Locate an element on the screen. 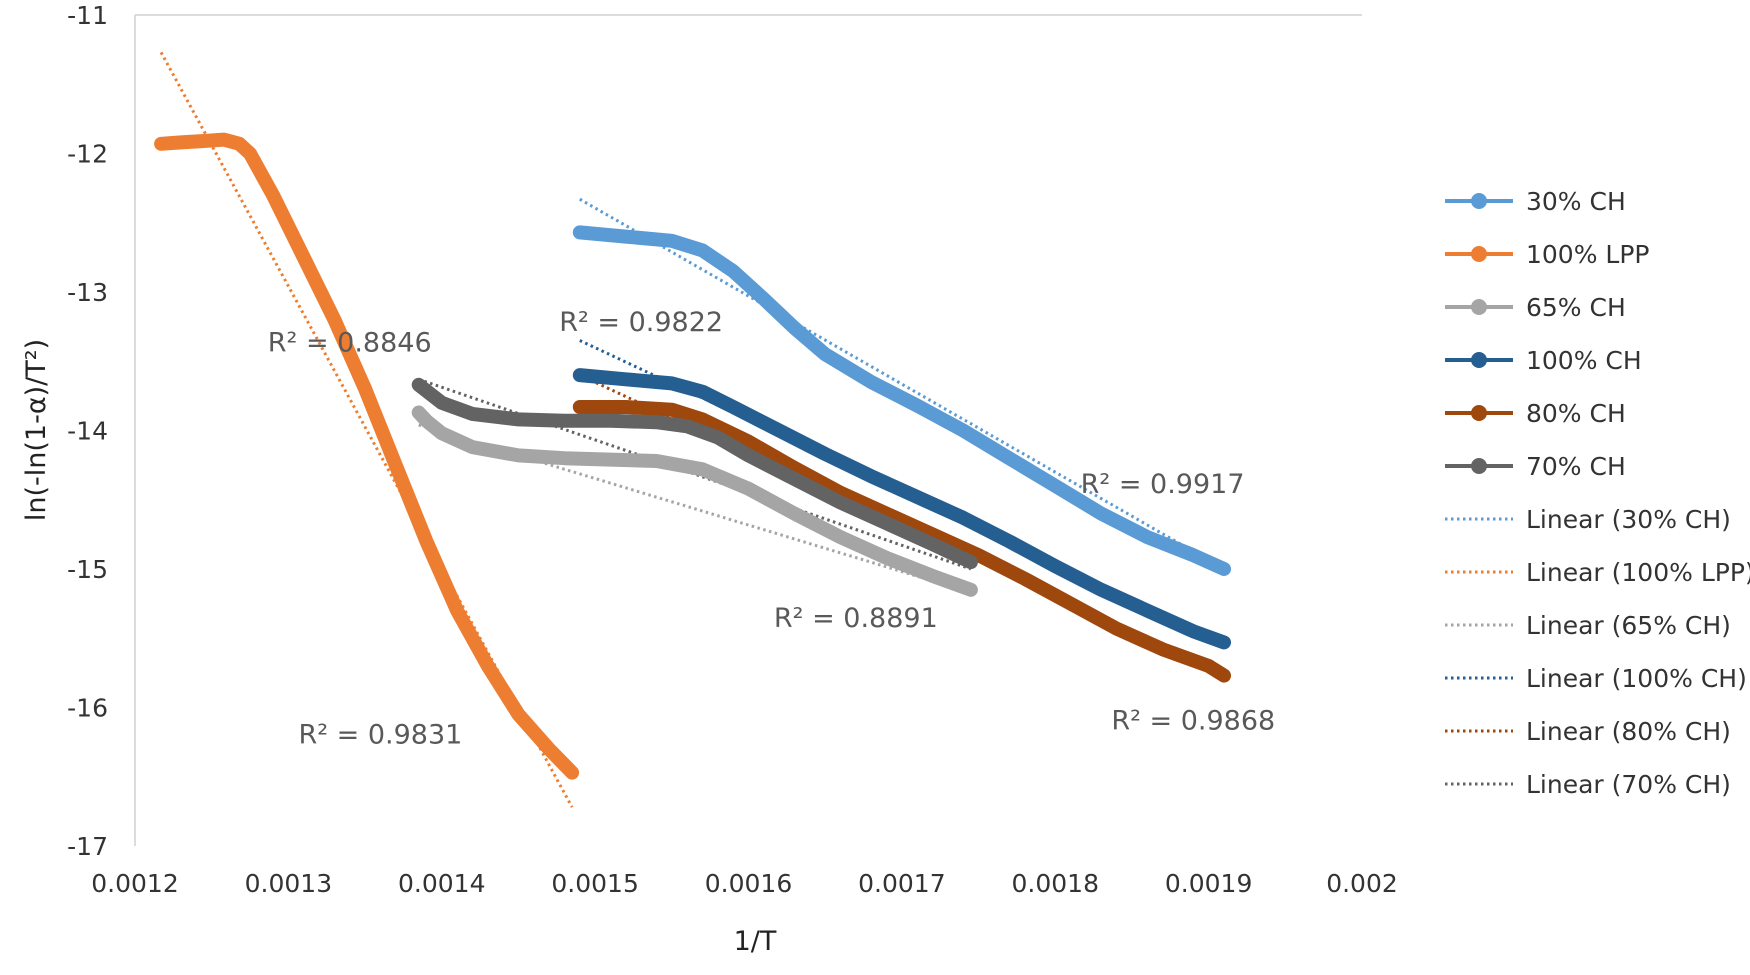 The width and height of the screenshot is (1750, 975). y-tick-label: -17 is located at coordinates (87, 846).